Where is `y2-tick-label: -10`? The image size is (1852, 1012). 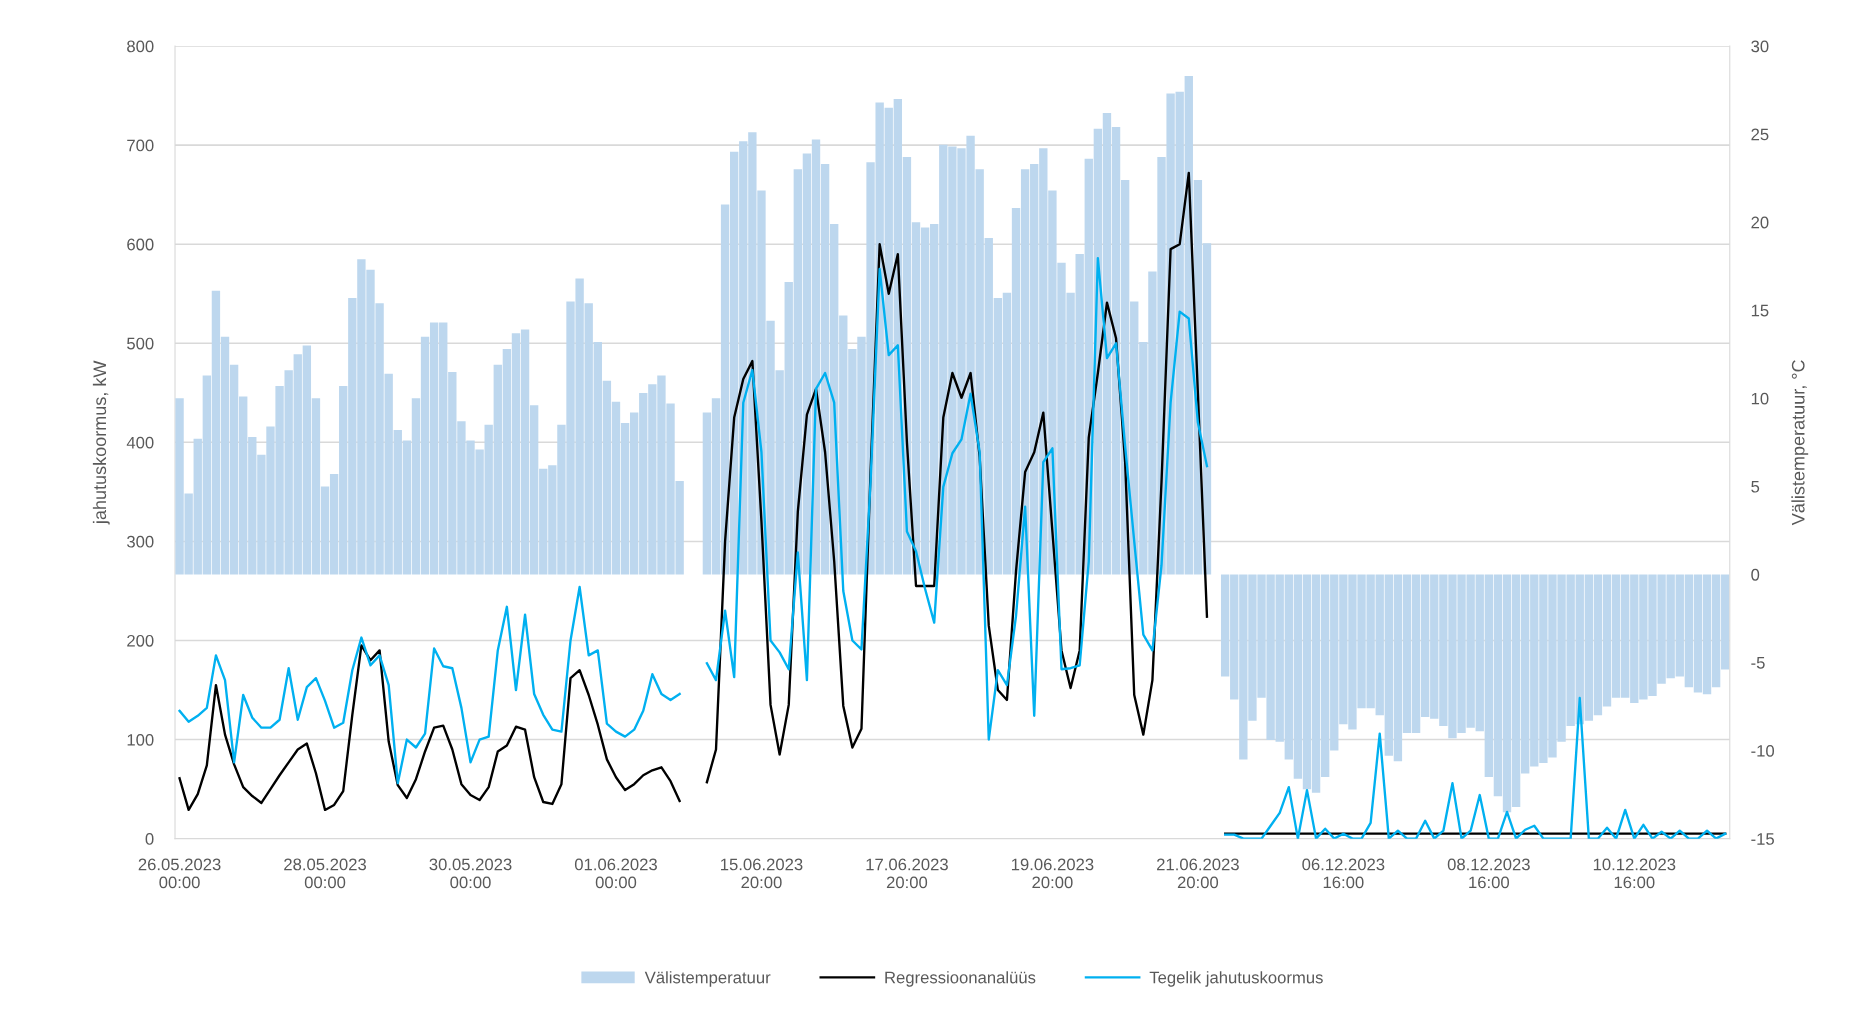
y2-tick-label: -10 is located at coordinates (1763, 750).